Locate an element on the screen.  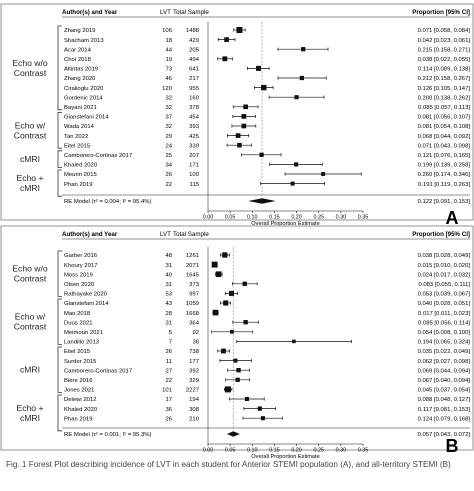
study-total: 364 is located at coordinates (194, 323).